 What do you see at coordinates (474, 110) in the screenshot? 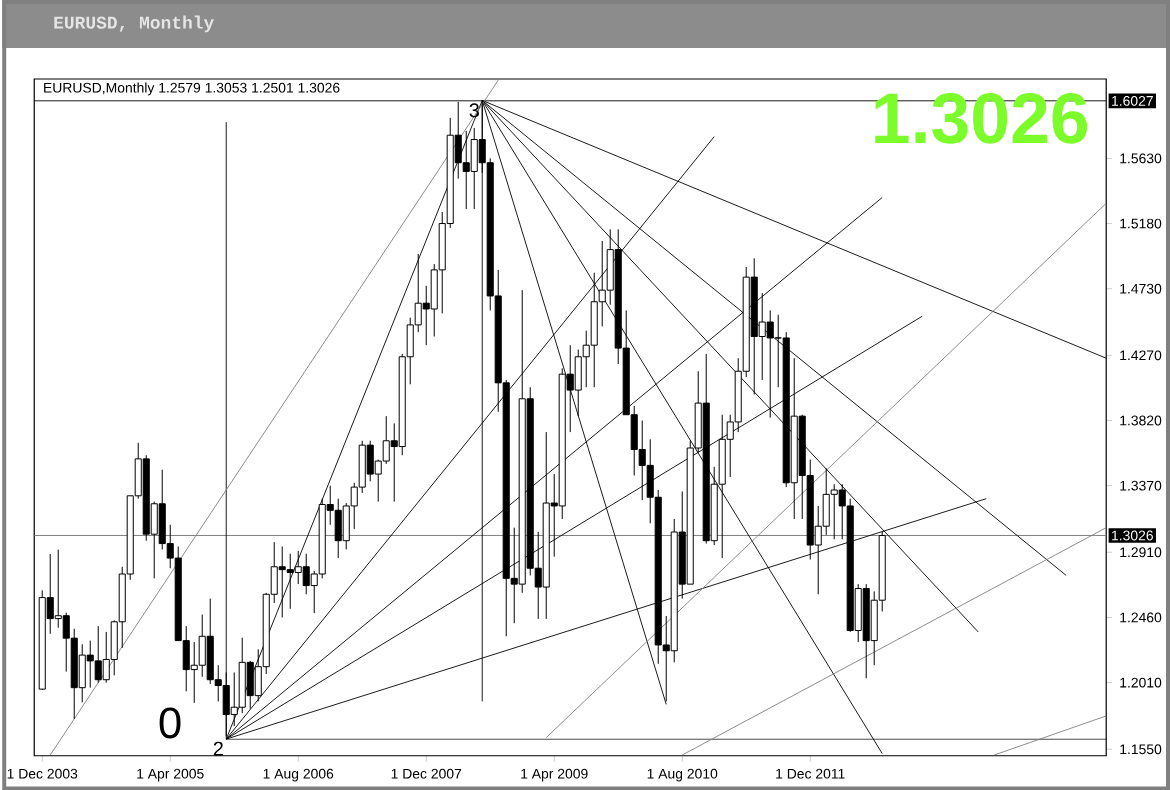
I see `annotation: 3` at bounding box center [474, 110].